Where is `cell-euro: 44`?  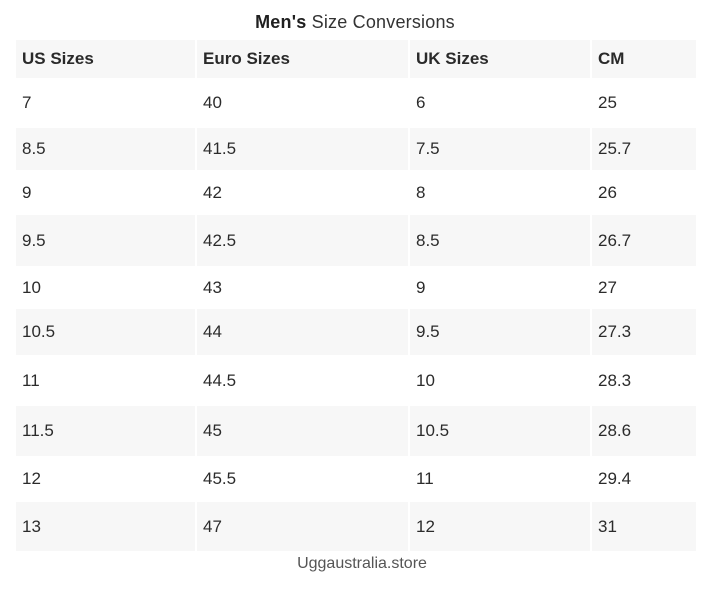 cell-euro: 44 is located at coordinates (303, 332).